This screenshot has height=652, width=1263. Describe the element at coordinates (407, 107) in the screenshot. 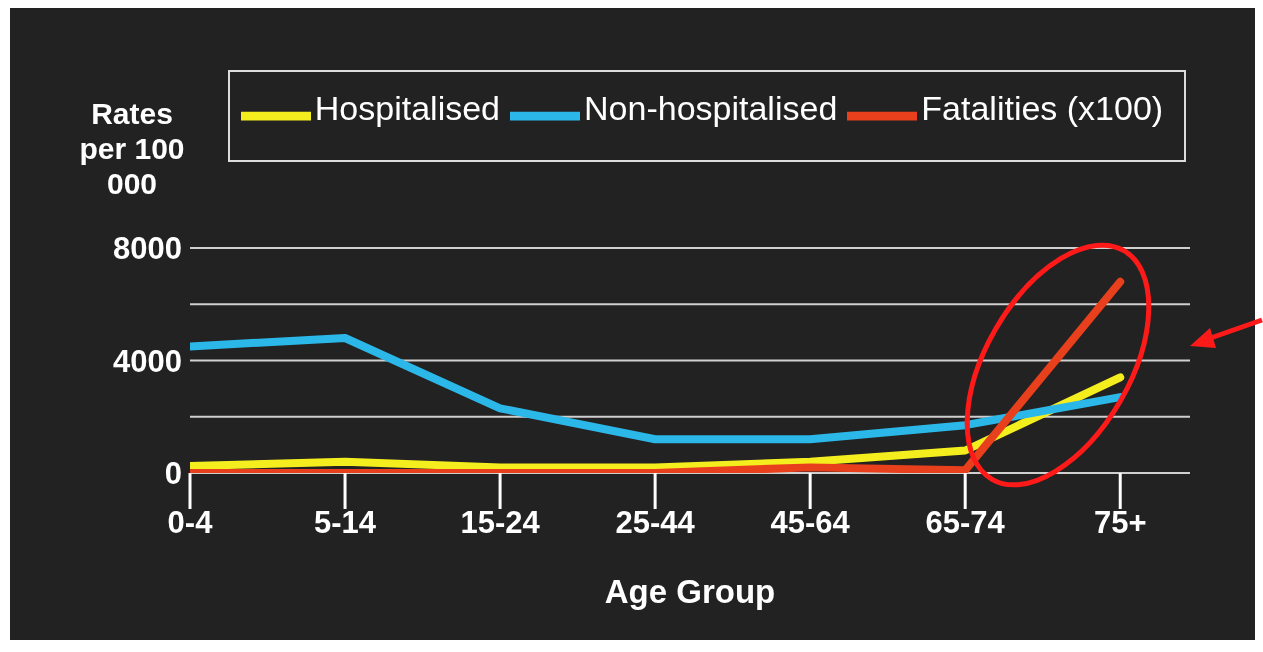

I see `legend-label: Hospitalised` at that location.